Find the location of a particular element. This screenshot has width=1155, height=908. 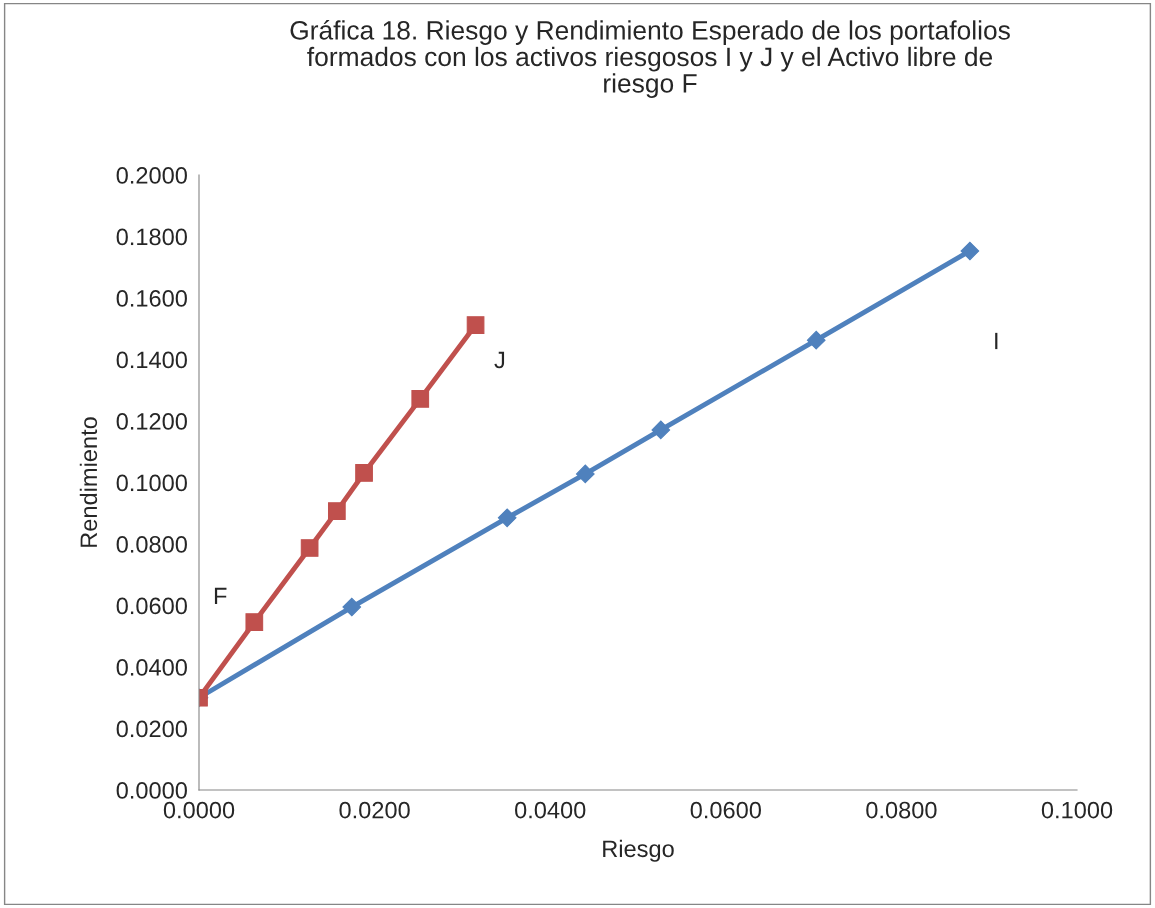

x-tick-label: 0.0000 is located at coordinates (199, 810).